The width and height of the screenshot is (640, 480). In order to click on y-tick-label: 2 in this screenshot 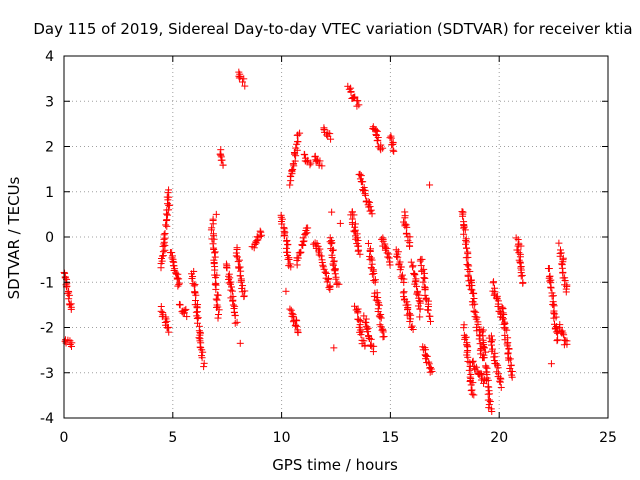, I will do `click(49, 148)`.